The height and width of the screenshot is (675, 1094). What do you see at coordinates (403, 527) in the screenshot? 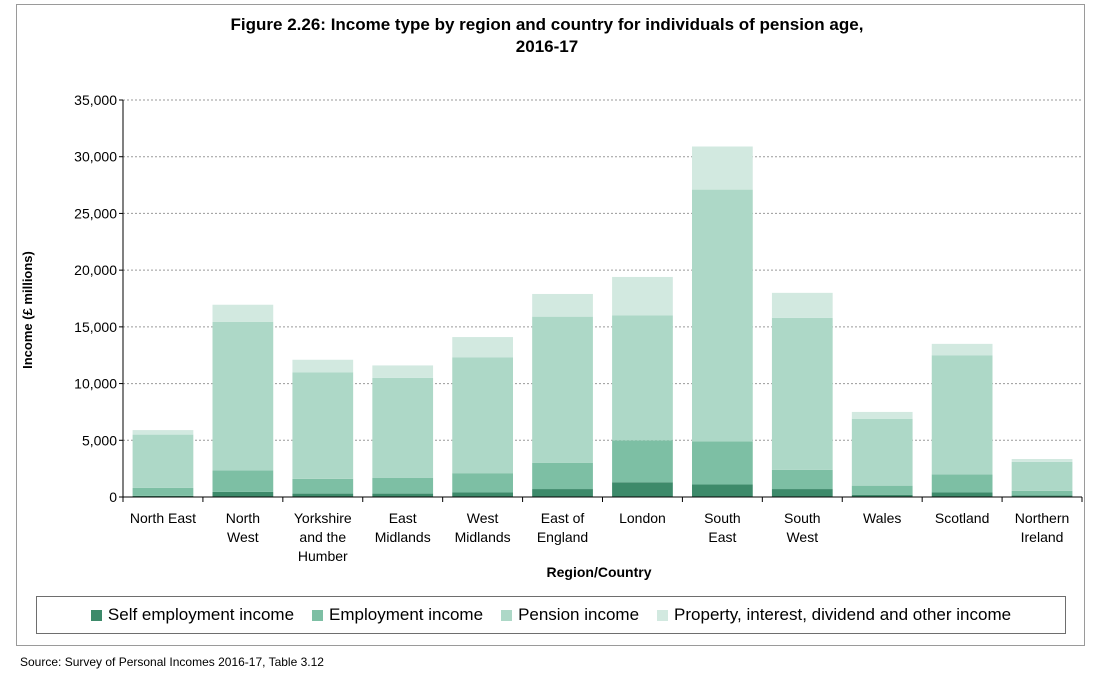
I see `x-tick-label: East Midlands` at bounding box center [403, 527].